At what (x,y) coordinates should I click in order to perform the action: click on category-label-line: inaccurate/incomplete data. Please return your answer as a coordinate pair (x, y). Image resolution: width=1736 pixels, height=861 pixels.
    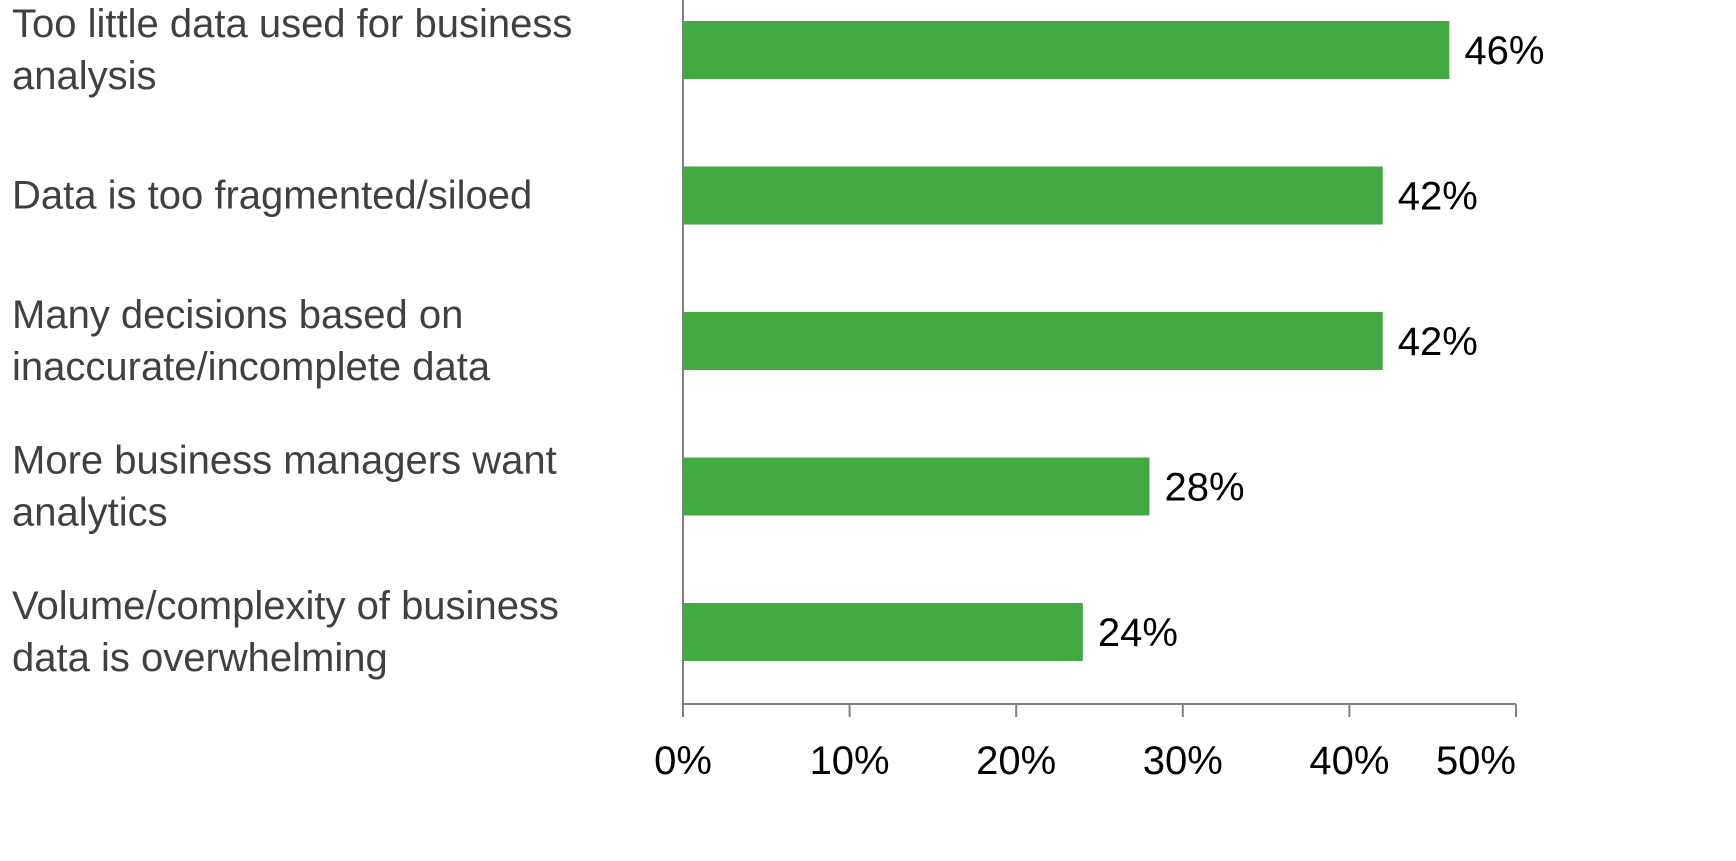
    Looking at the image, I should click on (251, 367).